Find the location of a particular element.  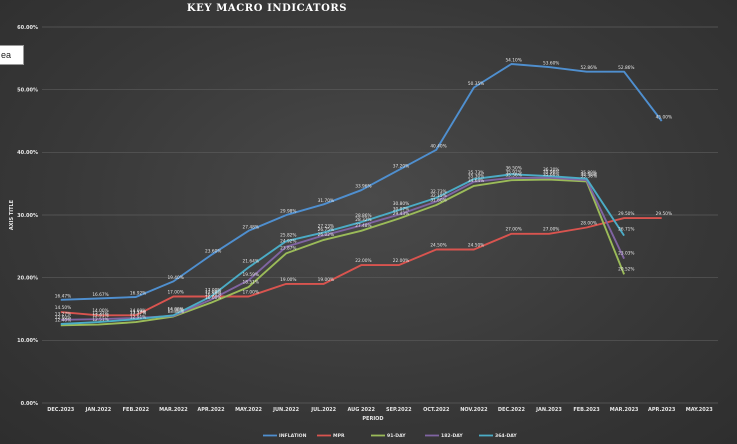

legend-label: 91-DAY is located at coordinates (396, 436).